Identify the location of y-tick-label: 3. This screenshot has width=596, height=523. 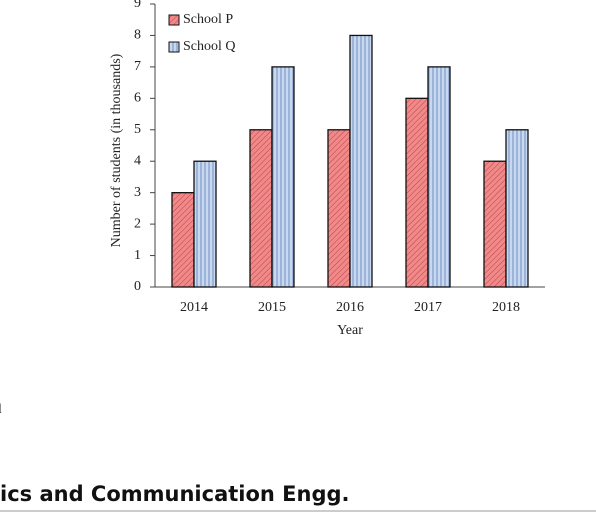
(137, 192).